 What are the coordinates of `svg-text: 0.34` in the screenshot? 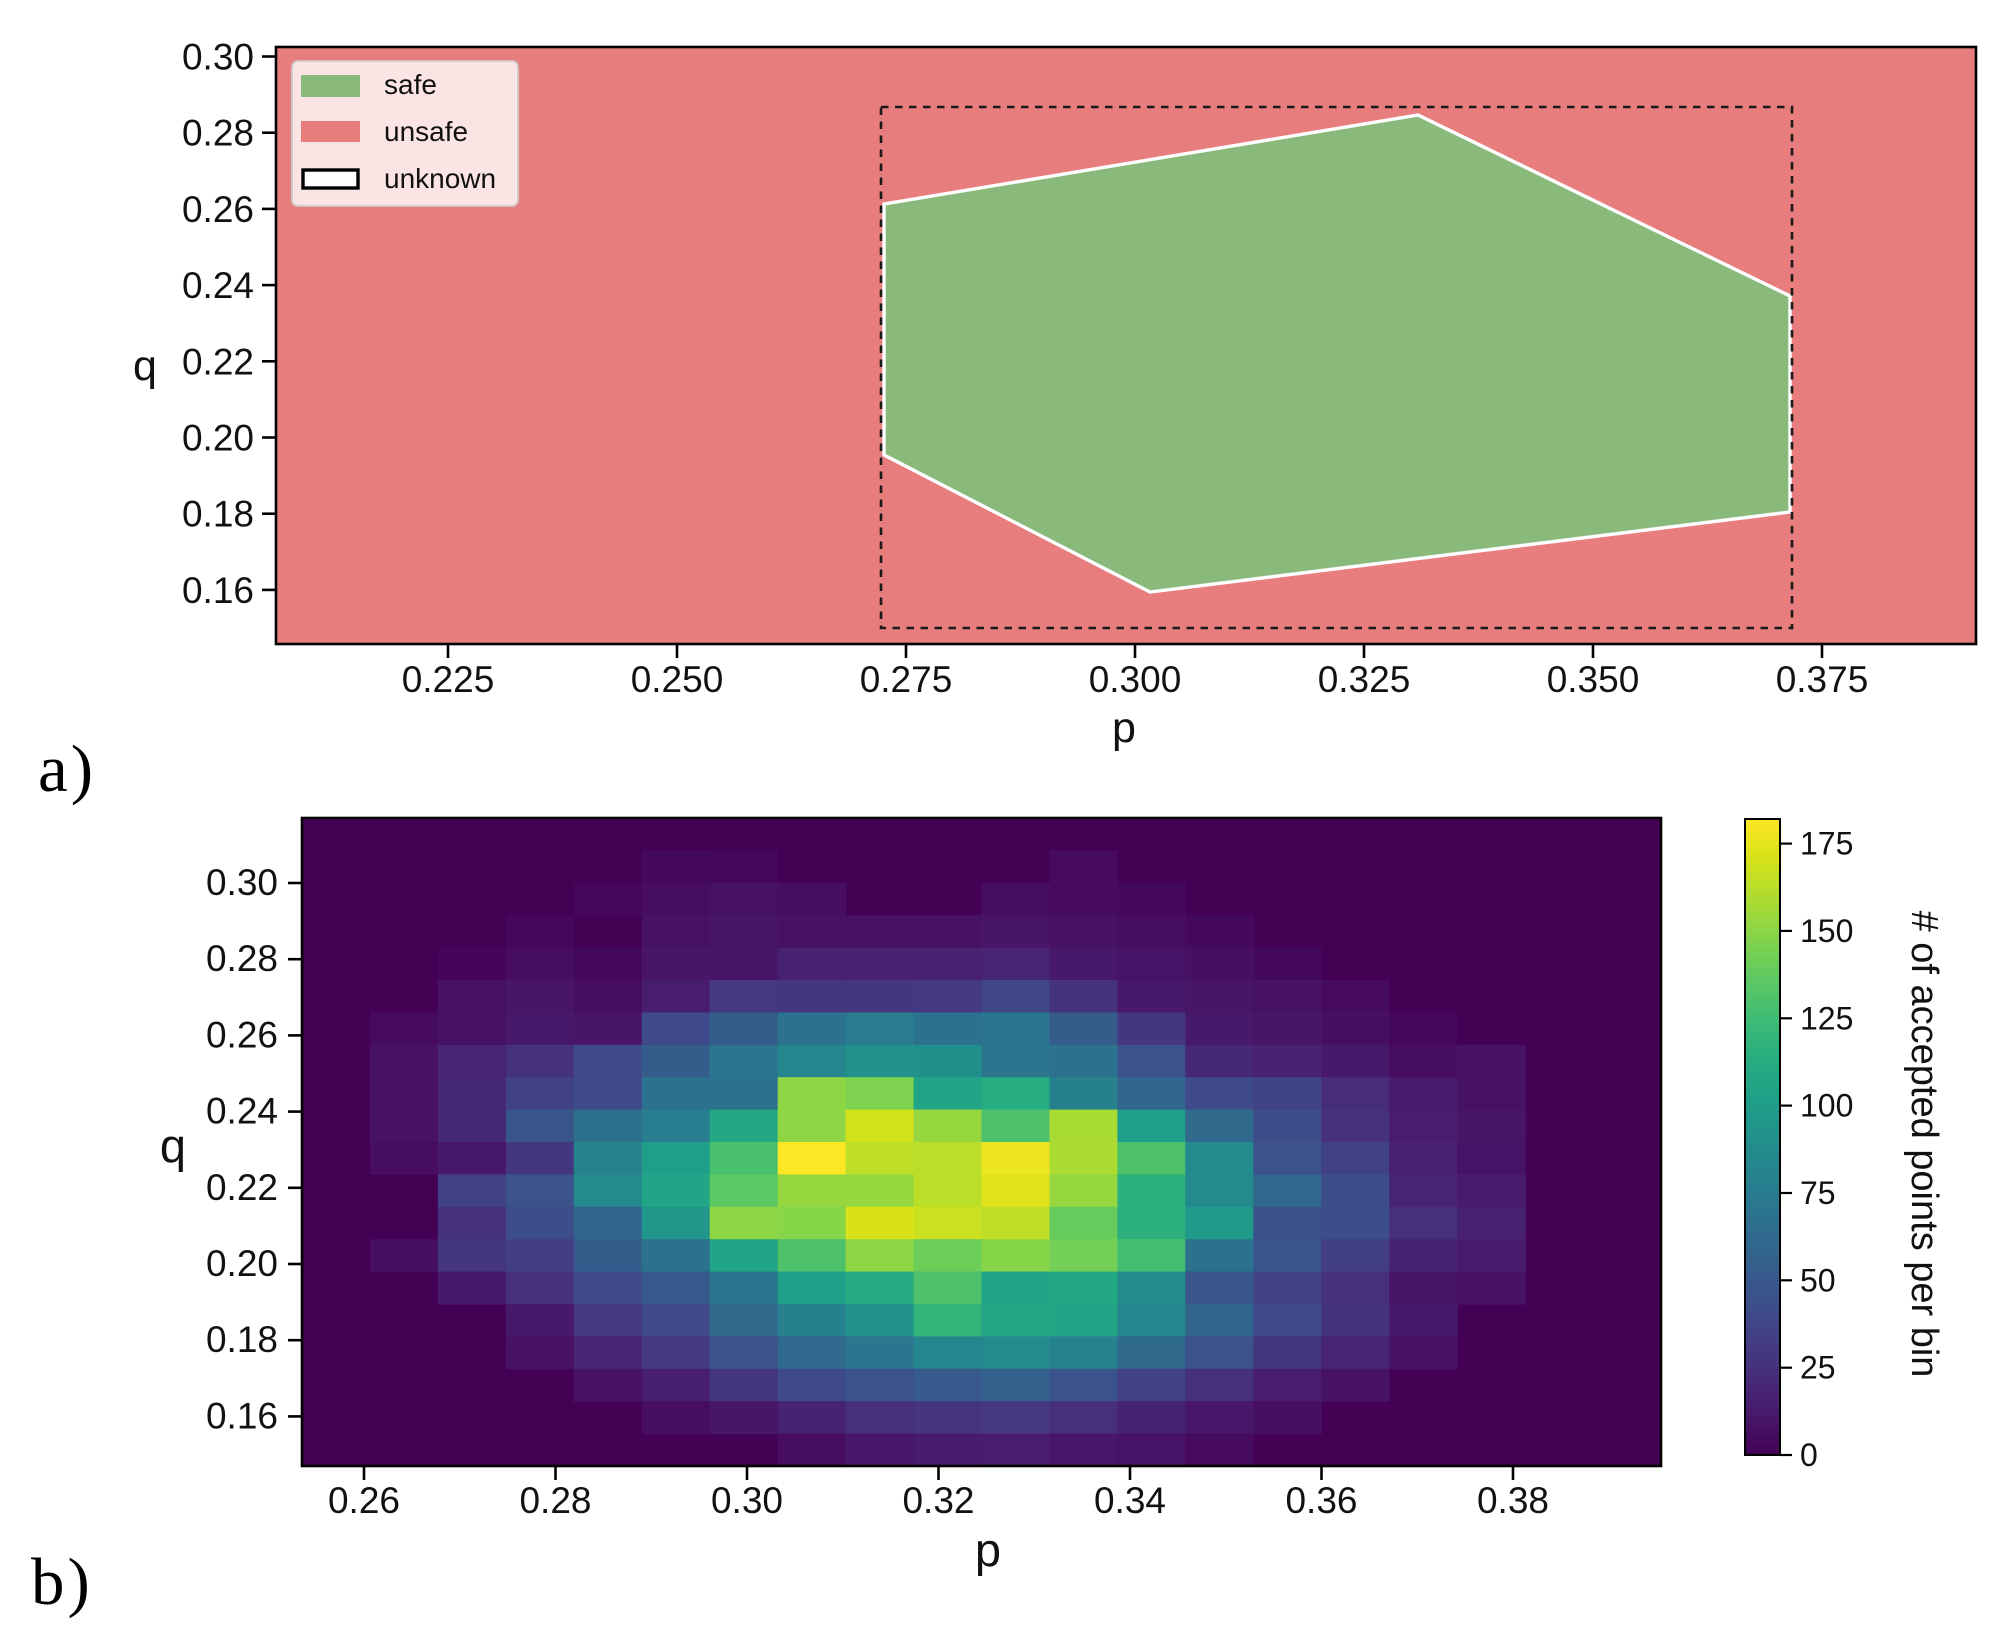 It's located at (1130, 1500).